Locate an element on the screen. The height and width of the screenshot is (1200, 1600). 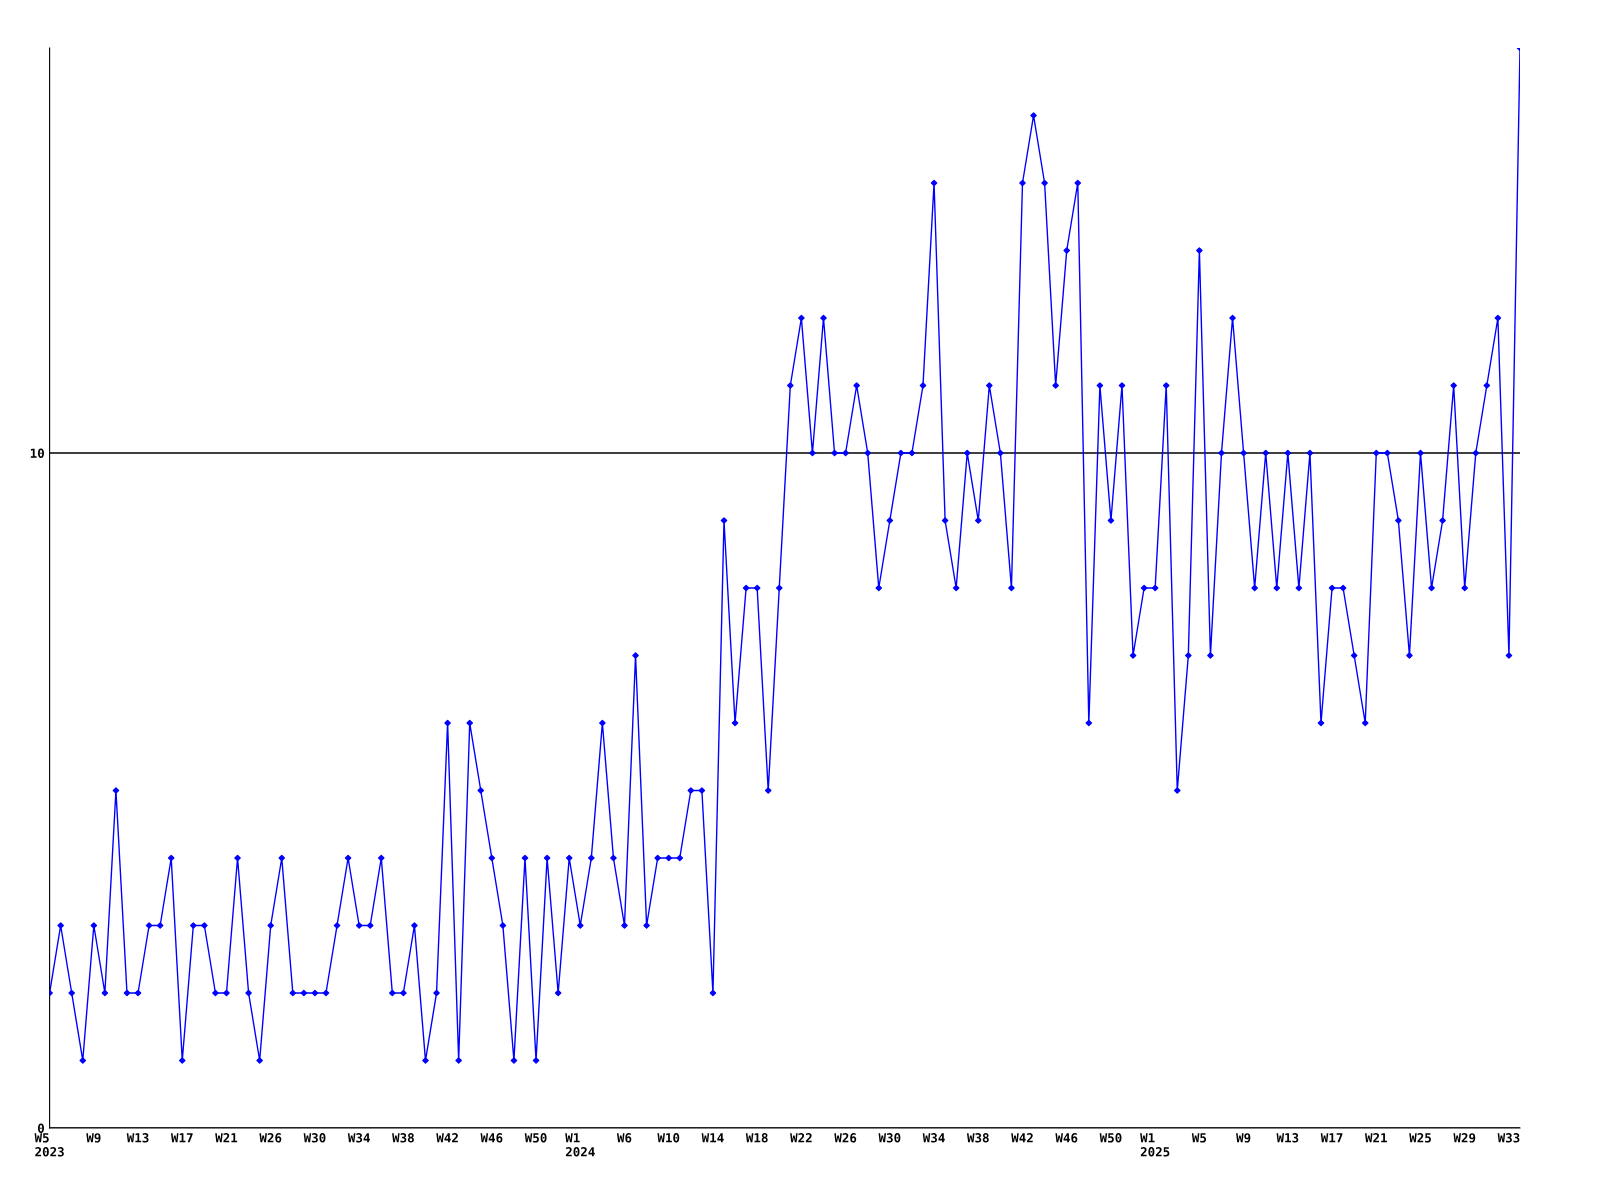
x-tick-label: W25 is located at coordinates (1420, 1138).